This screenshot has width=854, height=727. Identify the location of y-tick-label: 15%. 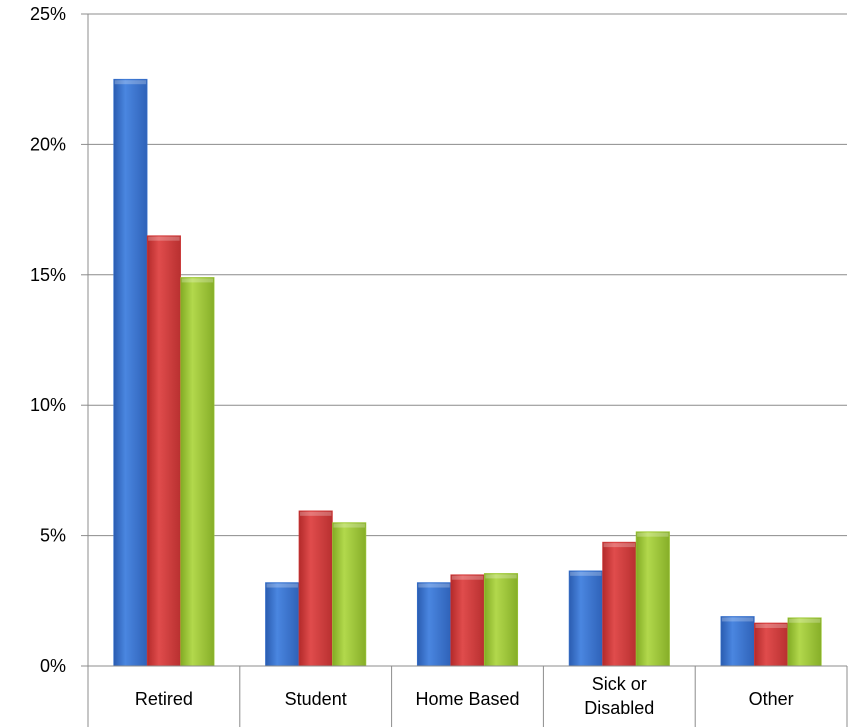
(48, 275).